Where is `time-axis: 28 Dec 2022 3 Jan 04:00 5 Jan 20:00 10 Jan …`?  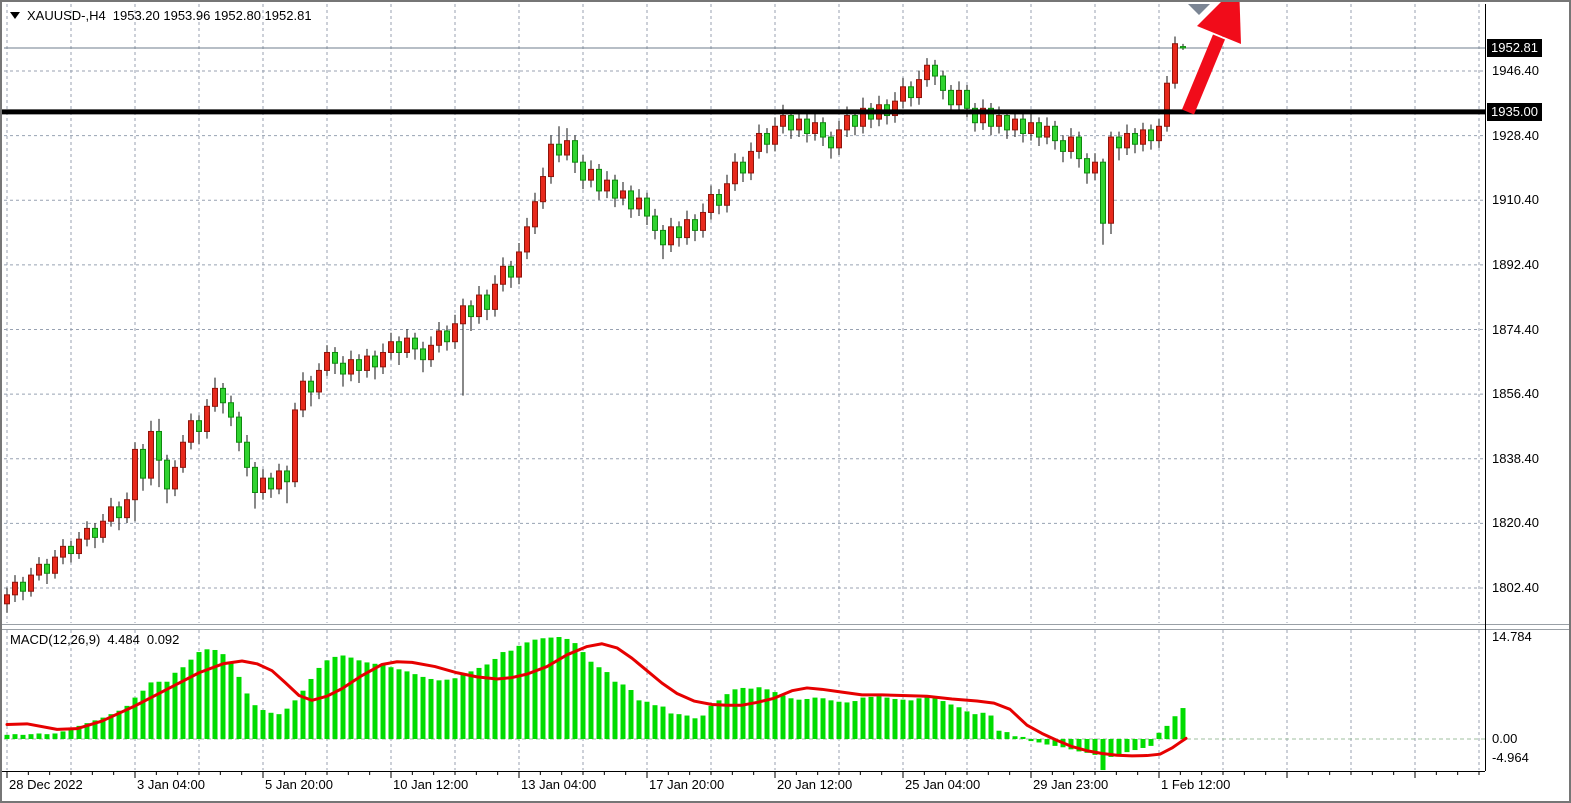 time-axis: 28 Dec 2022 3 Jan 04:00 5 Jan 20:00 10 Jan … is located at coordinates (785, 786).